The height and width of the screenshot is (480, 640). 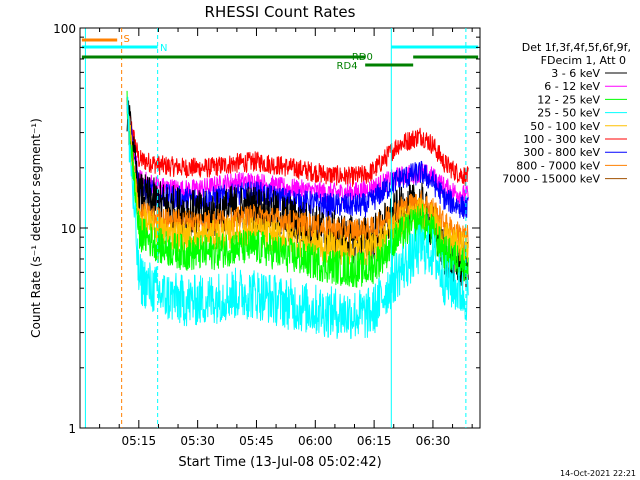 What do you see at coordinates (565, 126) in the screenshot?
I see `legend-entry-label: 50 - 100 keV` at bounding box center [565, 126].